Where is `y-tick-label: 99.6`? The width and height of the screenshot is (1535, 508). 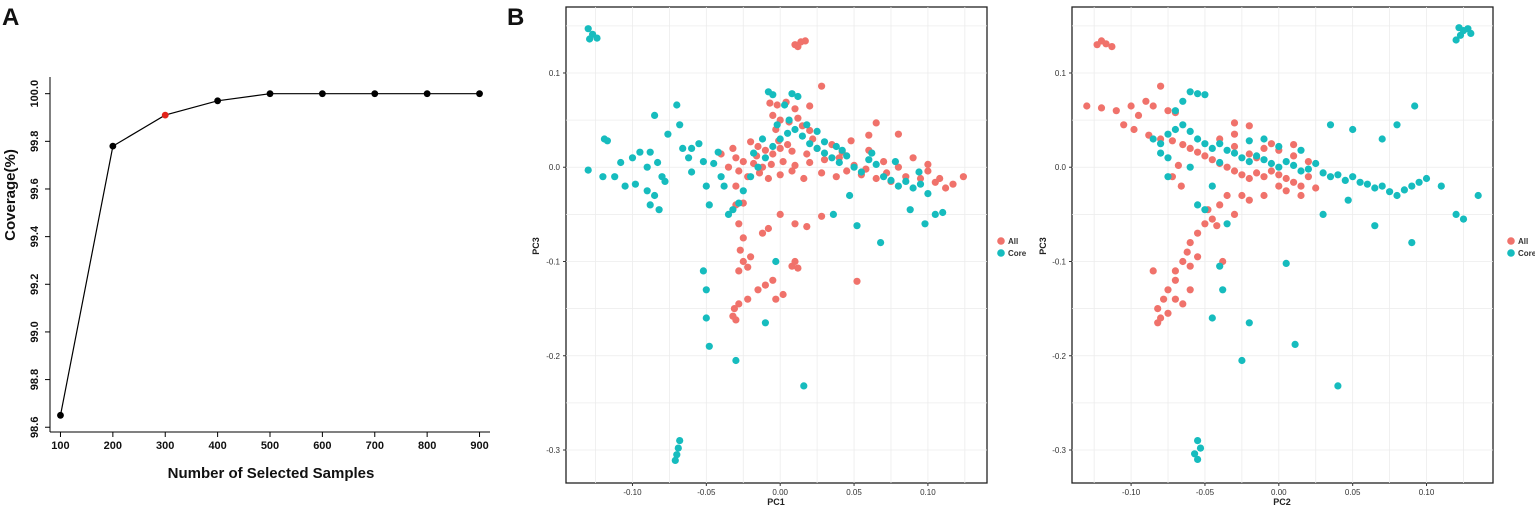 y-tick-label: 99.6 is located at coordinates (35, 188).